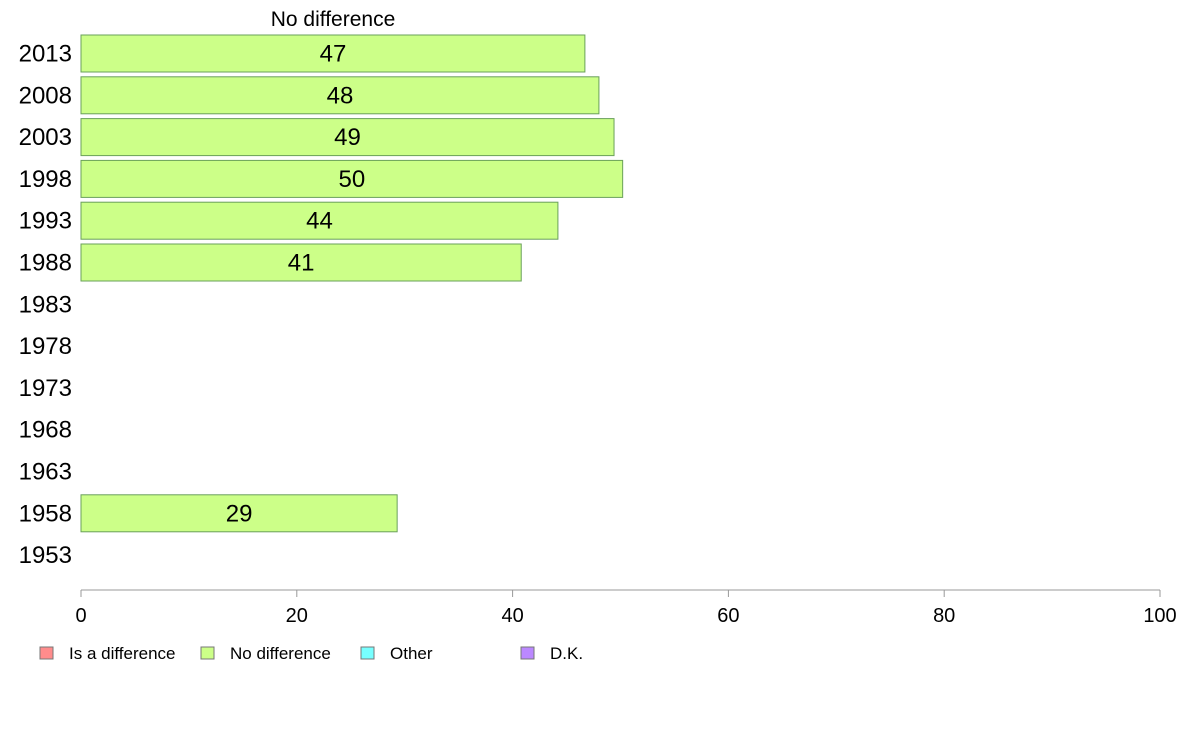  Describe the element at coordinates (45, 346) in the screenshot. I see `category-label-1978: 1978` at that location.